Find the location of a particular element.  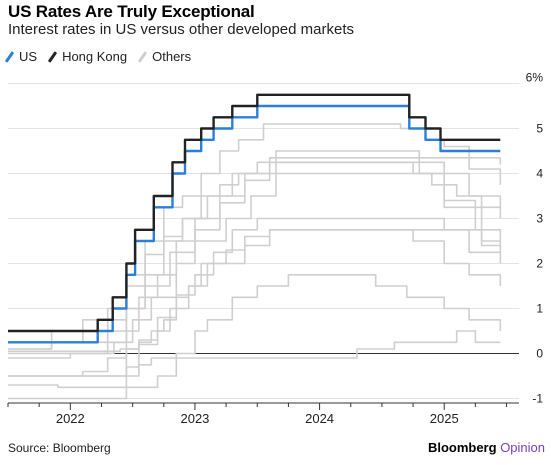

y-tick-label: 3 is located at coordinates (539, 219).